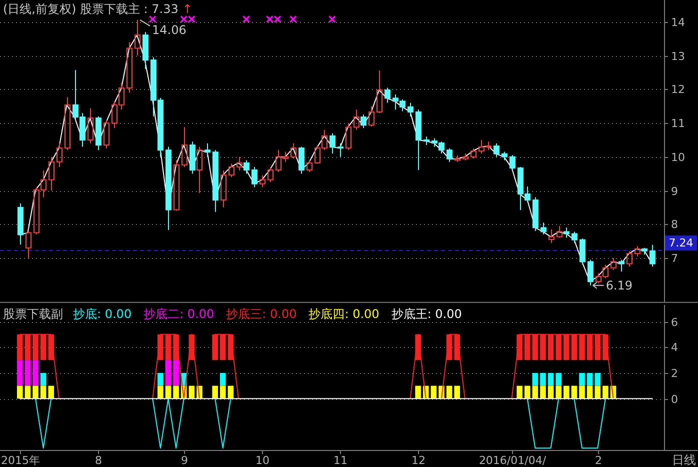 The height and width of the screenshot is (467, 698). What do you see at coordinates (512, 460) in the screenshot?
I see `x-tick-label: 2016/01/04/` at bounding box center [512, 460].